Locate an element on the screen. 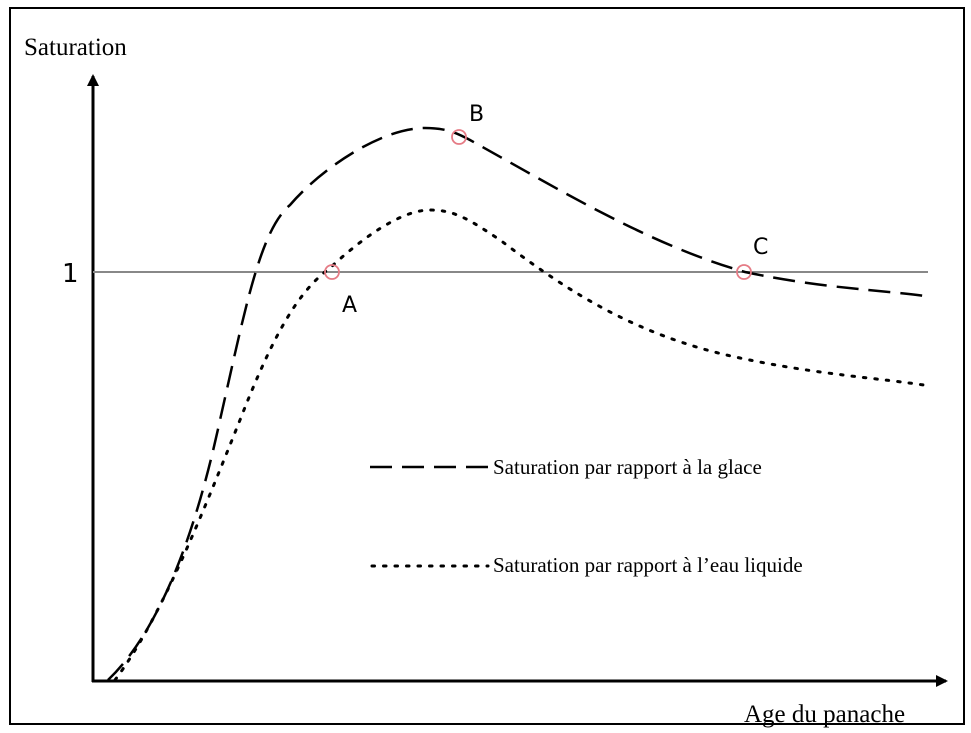  legend-label: Saturation par rapport à la glace is located at coordinates (627, 467).